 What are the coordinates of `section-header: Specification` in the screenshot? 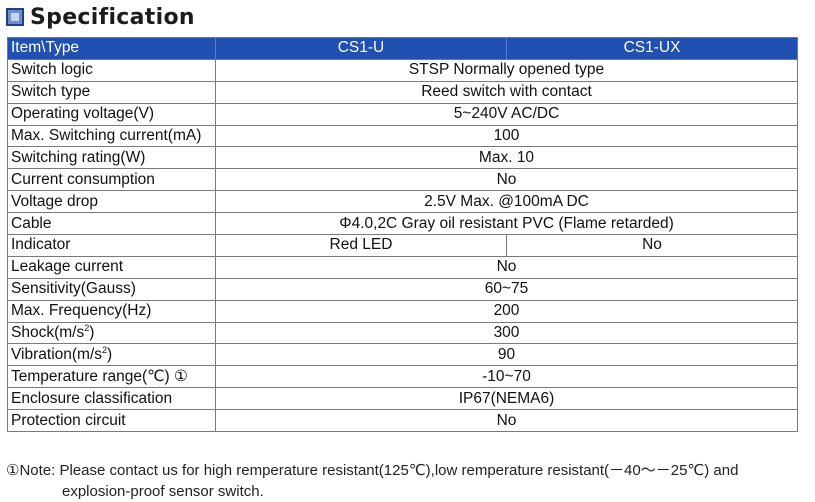 It's located at (100, 17).